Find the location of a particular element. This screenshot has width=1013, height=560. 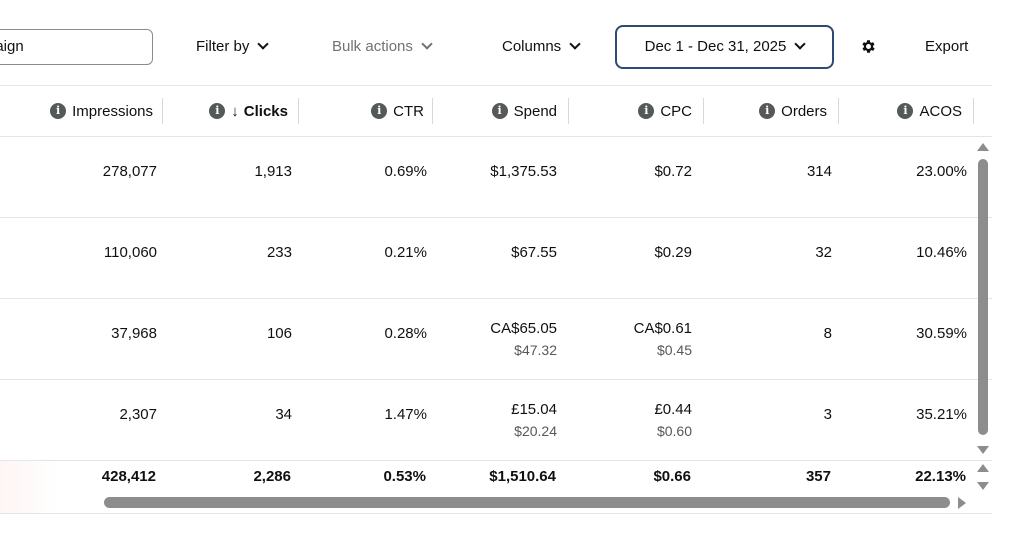

clicks-cell: 1,913 is located at coordinates (273, 171).